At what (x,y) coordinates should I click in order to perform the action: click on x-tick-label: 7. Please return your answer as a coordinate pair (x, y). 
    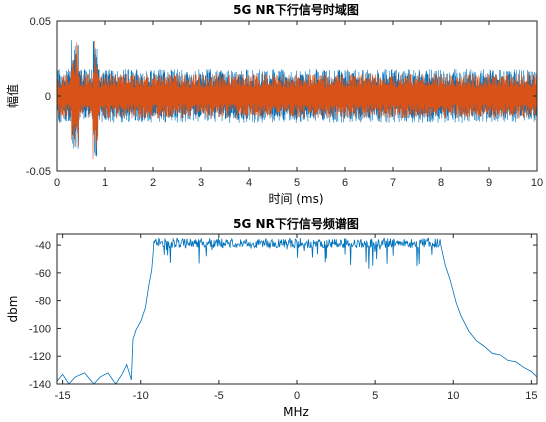
    Looking at the image, I should click on (393, 183).